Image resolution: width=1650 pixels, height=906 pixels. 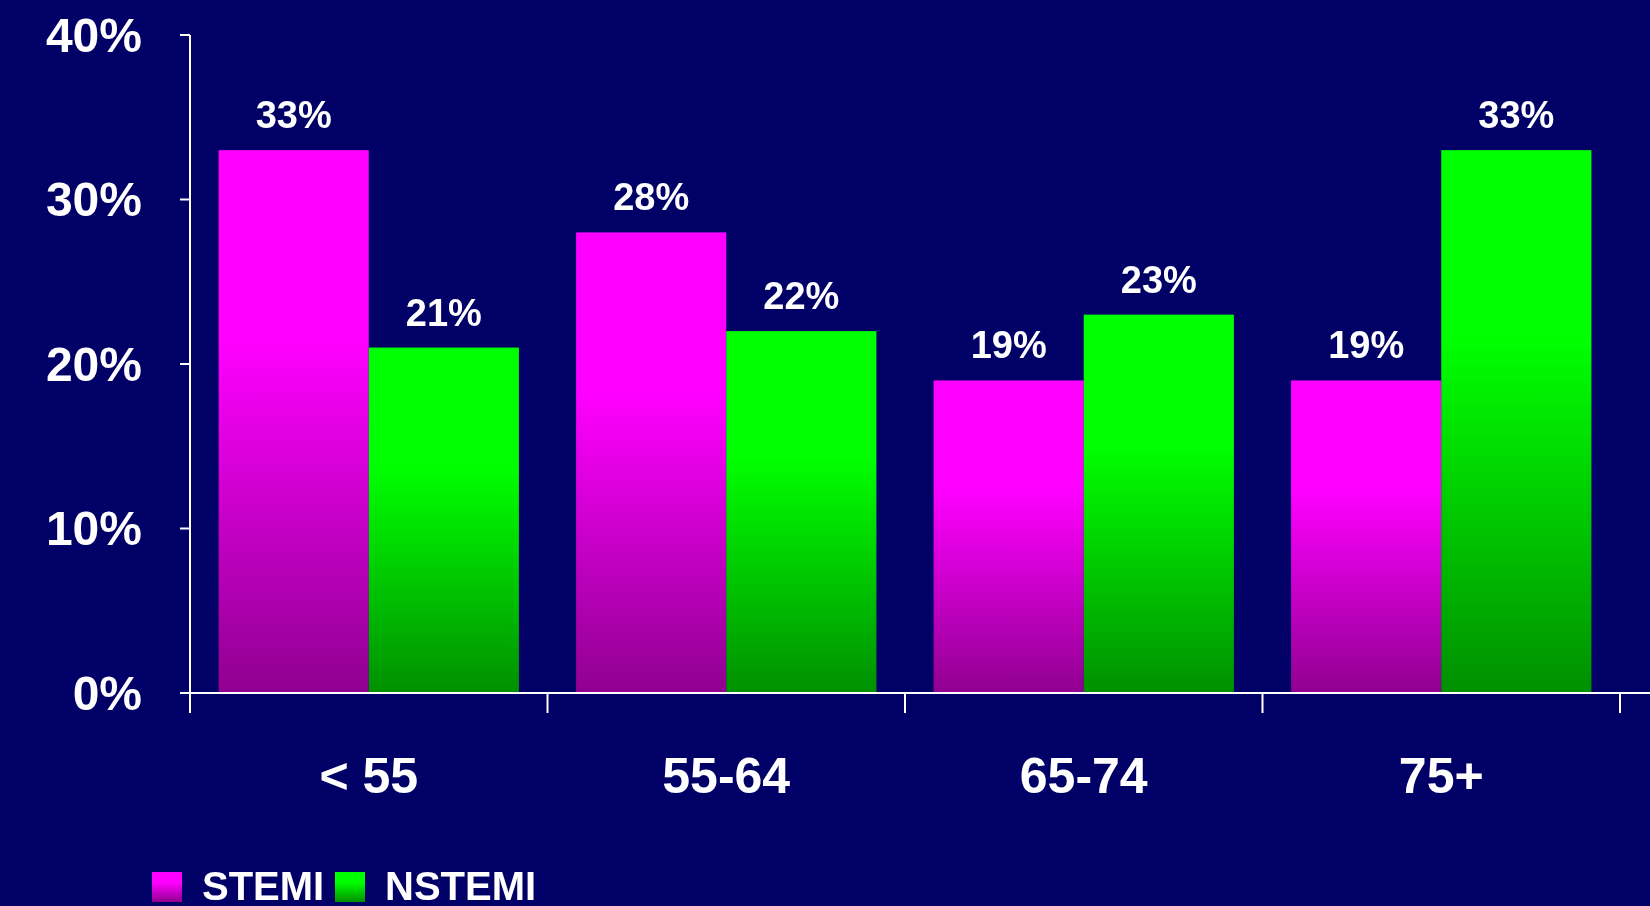 I want to click on y-tick-label: 30%, so click(x=93, y=200).